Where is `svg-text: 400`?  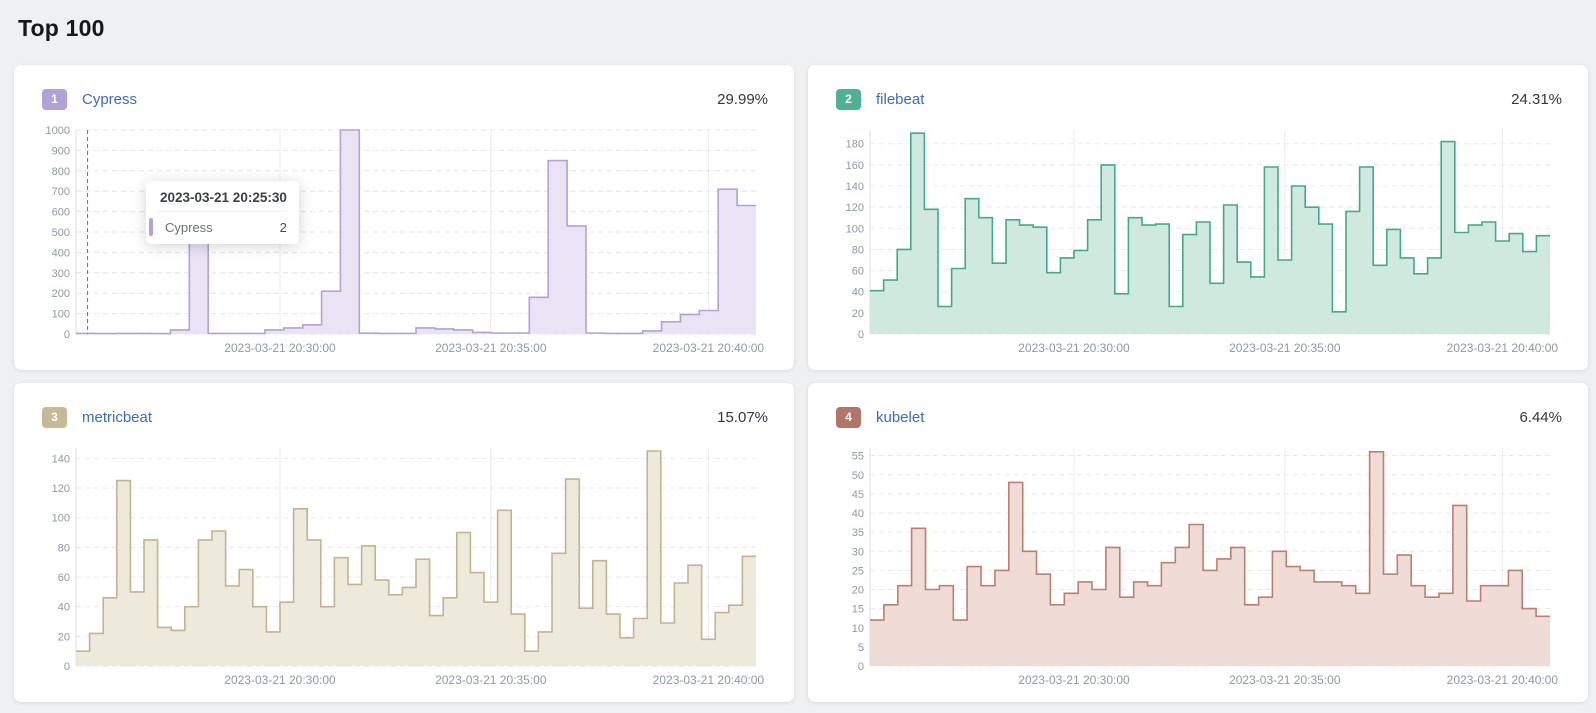 svg-text: 400 is located at coordinates (61, 253).